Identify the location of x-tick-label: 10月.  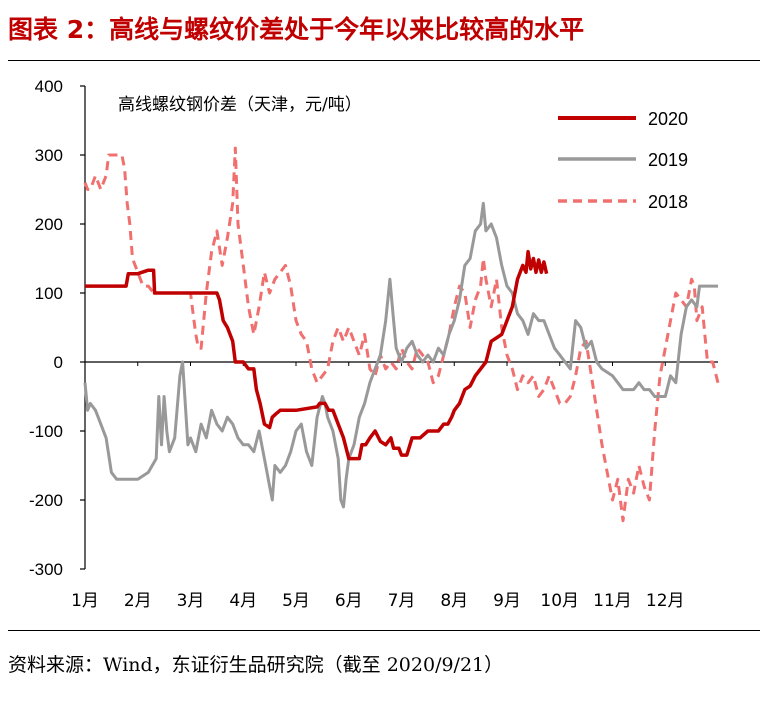
(559, 601).